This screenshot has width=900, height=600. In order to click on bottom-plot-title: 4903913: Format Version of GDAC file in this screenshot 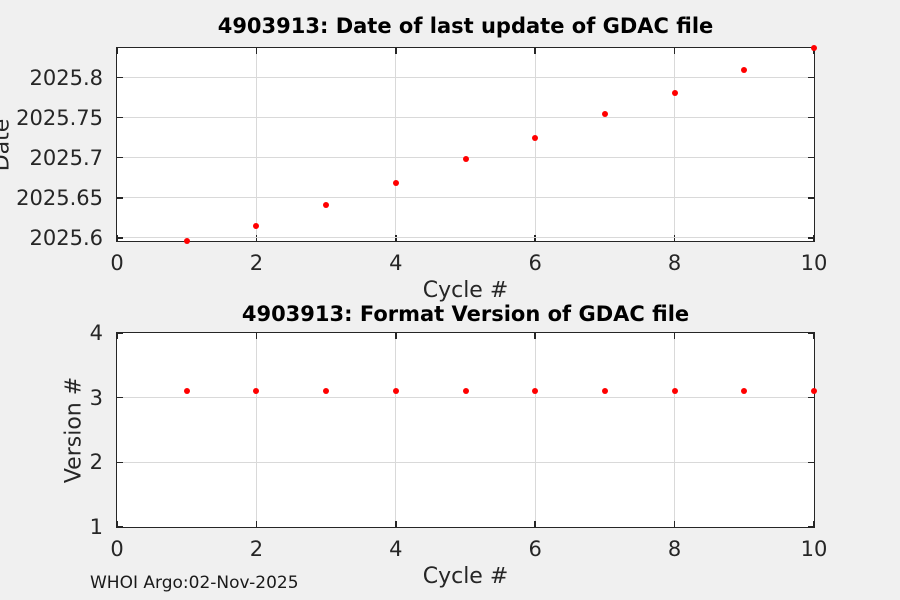, I will do `click(465, 314)`.